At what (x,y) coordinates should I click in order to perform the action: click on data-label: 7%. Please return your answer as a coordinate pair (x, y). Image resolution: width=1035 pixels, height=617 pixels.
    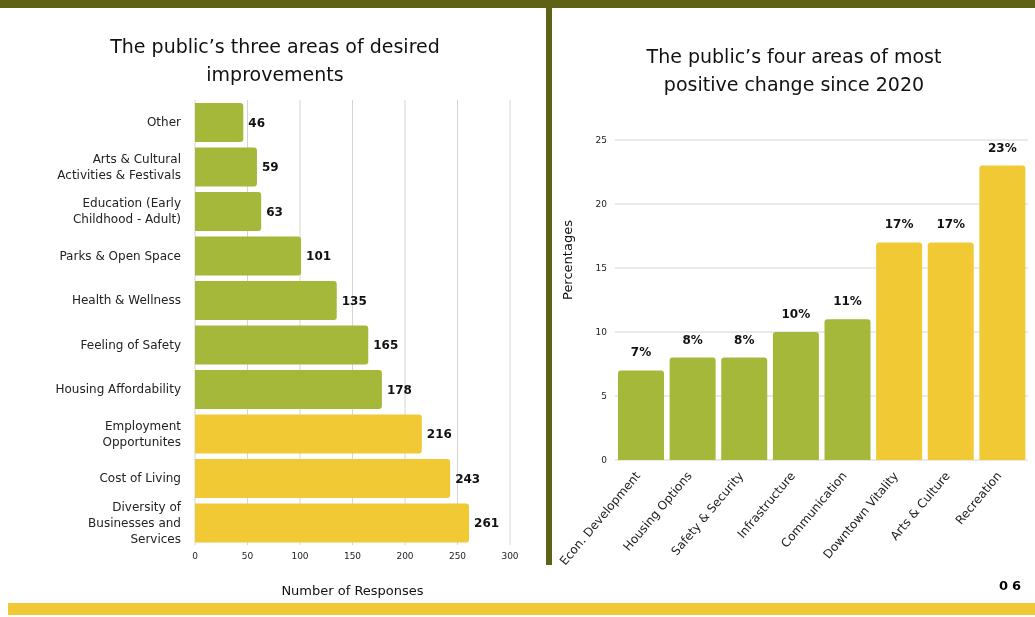
    Looking at the image, I should click on (641, 352).